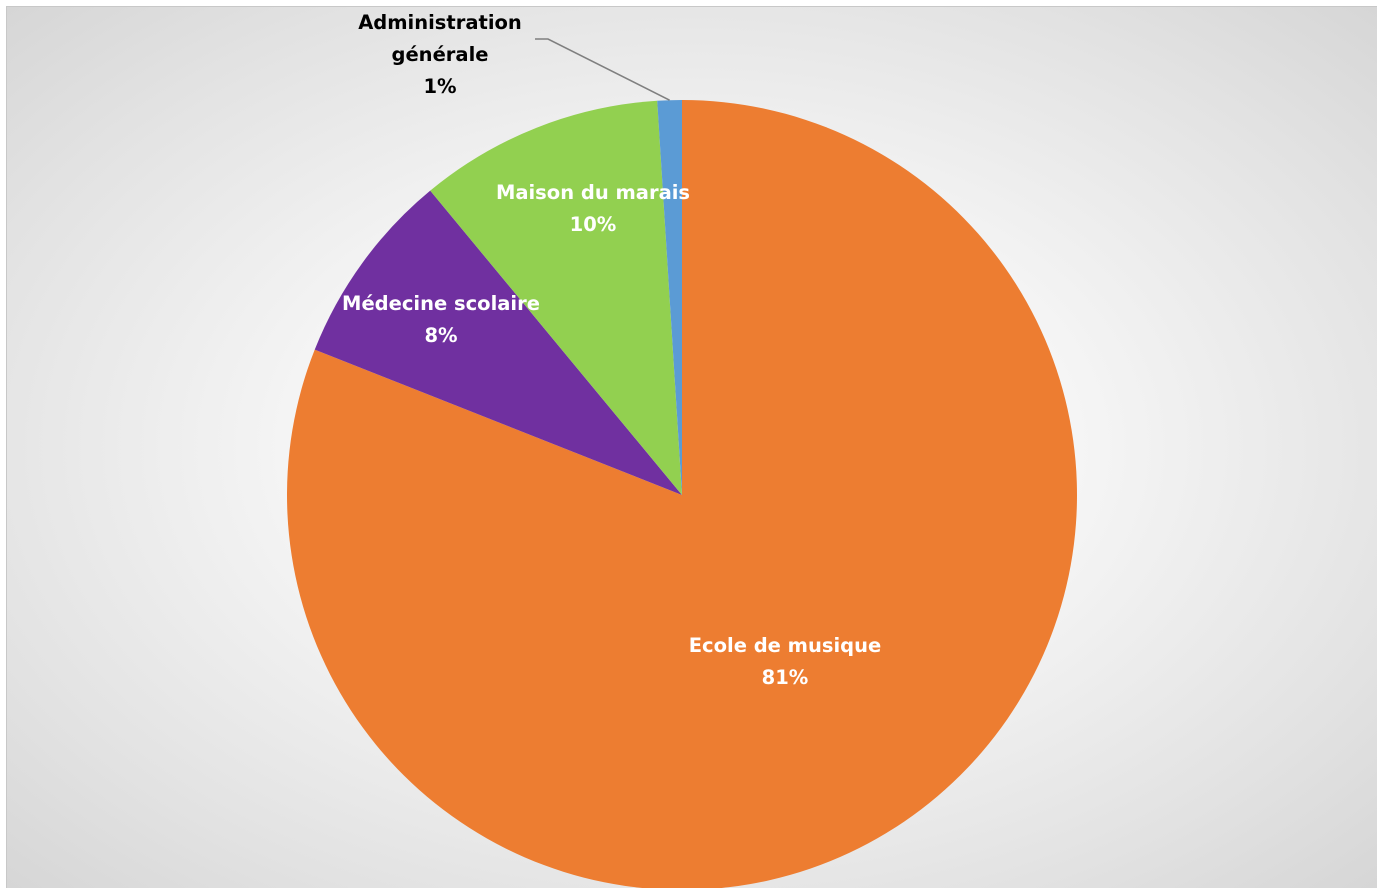 This screenshot has width=1377, height=888. I want to click on leader-lines, so click(602, 69).